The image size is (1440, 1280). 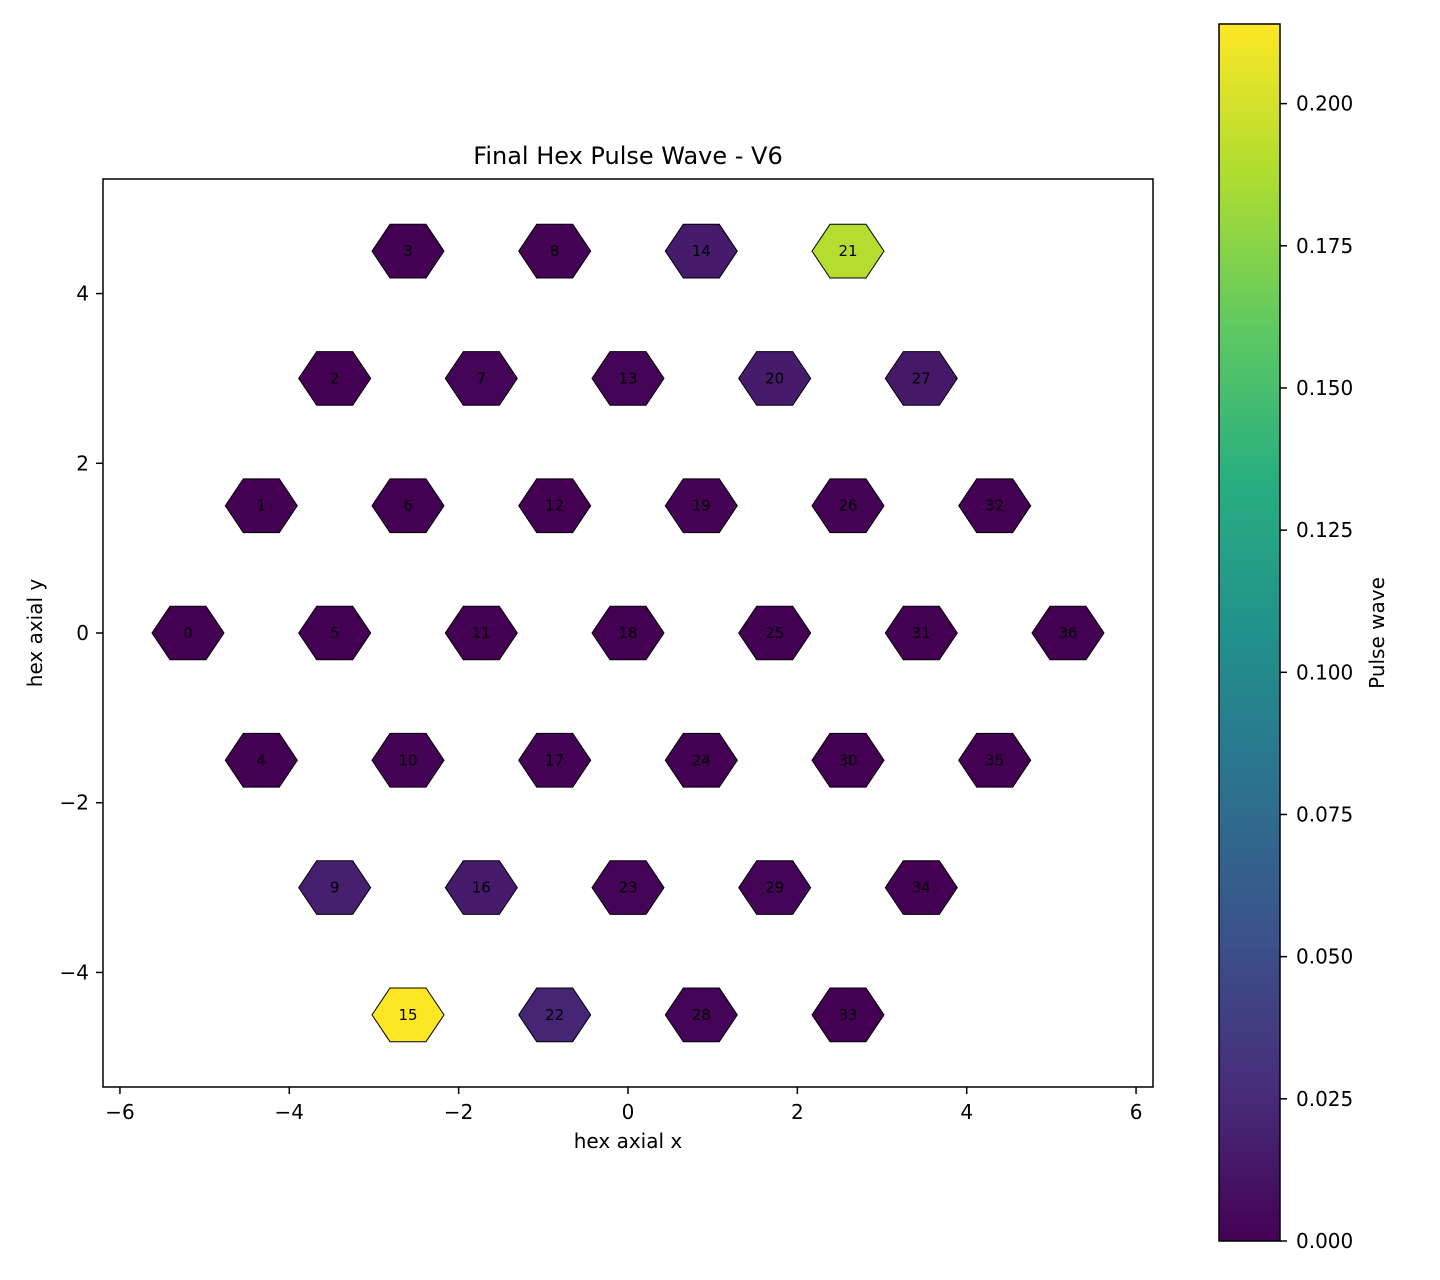 I want to click on hex-cell-label: 22, so click(x=554, y=1015).